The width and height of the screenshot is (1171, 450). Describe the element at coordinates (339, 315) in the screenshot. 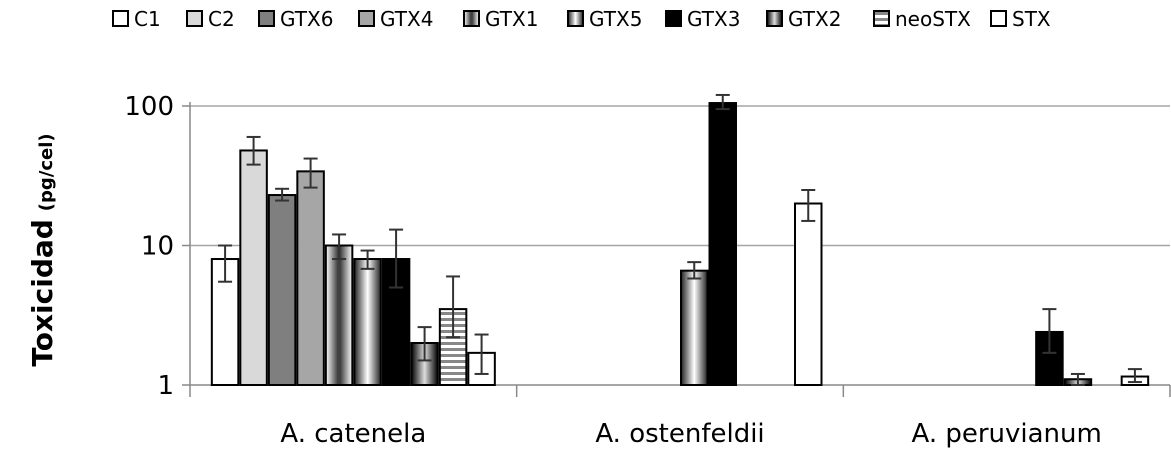

I see `bar-gtx1` at that location.